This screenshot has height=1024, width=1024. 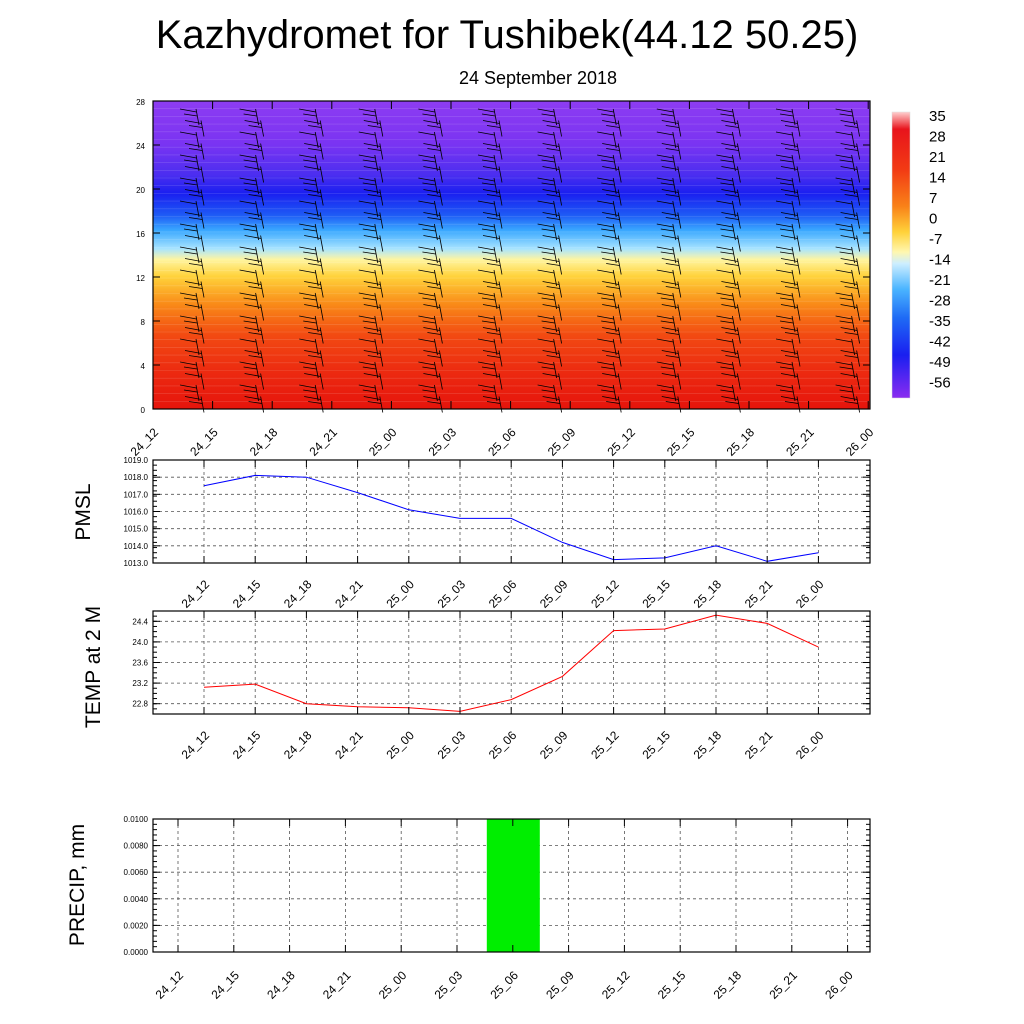 What do you see at coordinates (298, 594) in the screenshot?
I see `x-tick-label: 24_18` at bounding box center [298, 594].